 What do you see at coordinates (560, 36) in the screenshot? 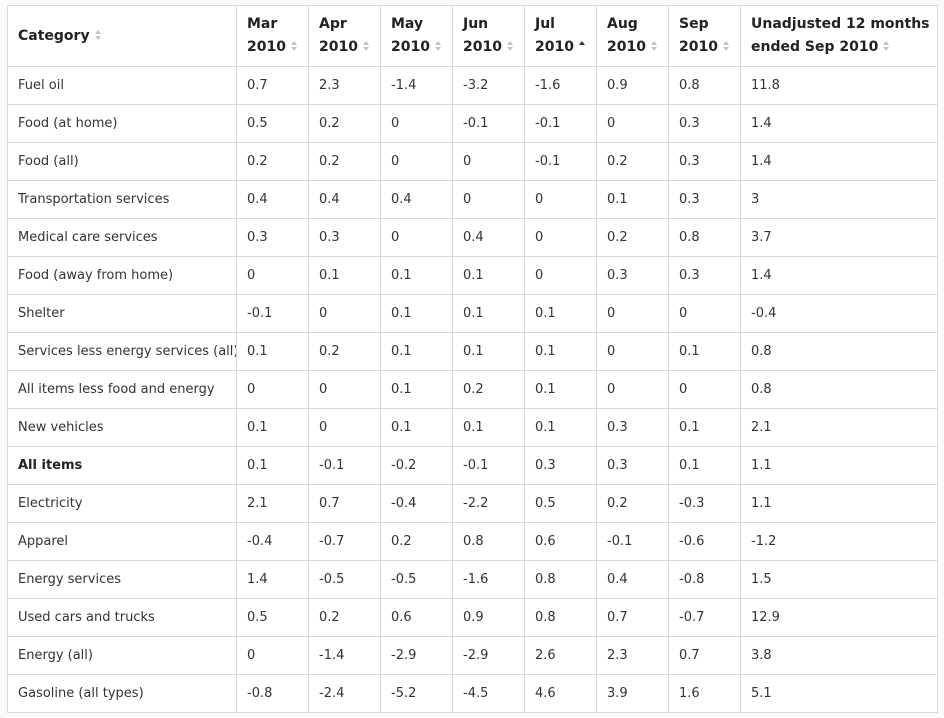
I see `column-header-jul-2010: Jul 2010` at bounding box center [560, 36].